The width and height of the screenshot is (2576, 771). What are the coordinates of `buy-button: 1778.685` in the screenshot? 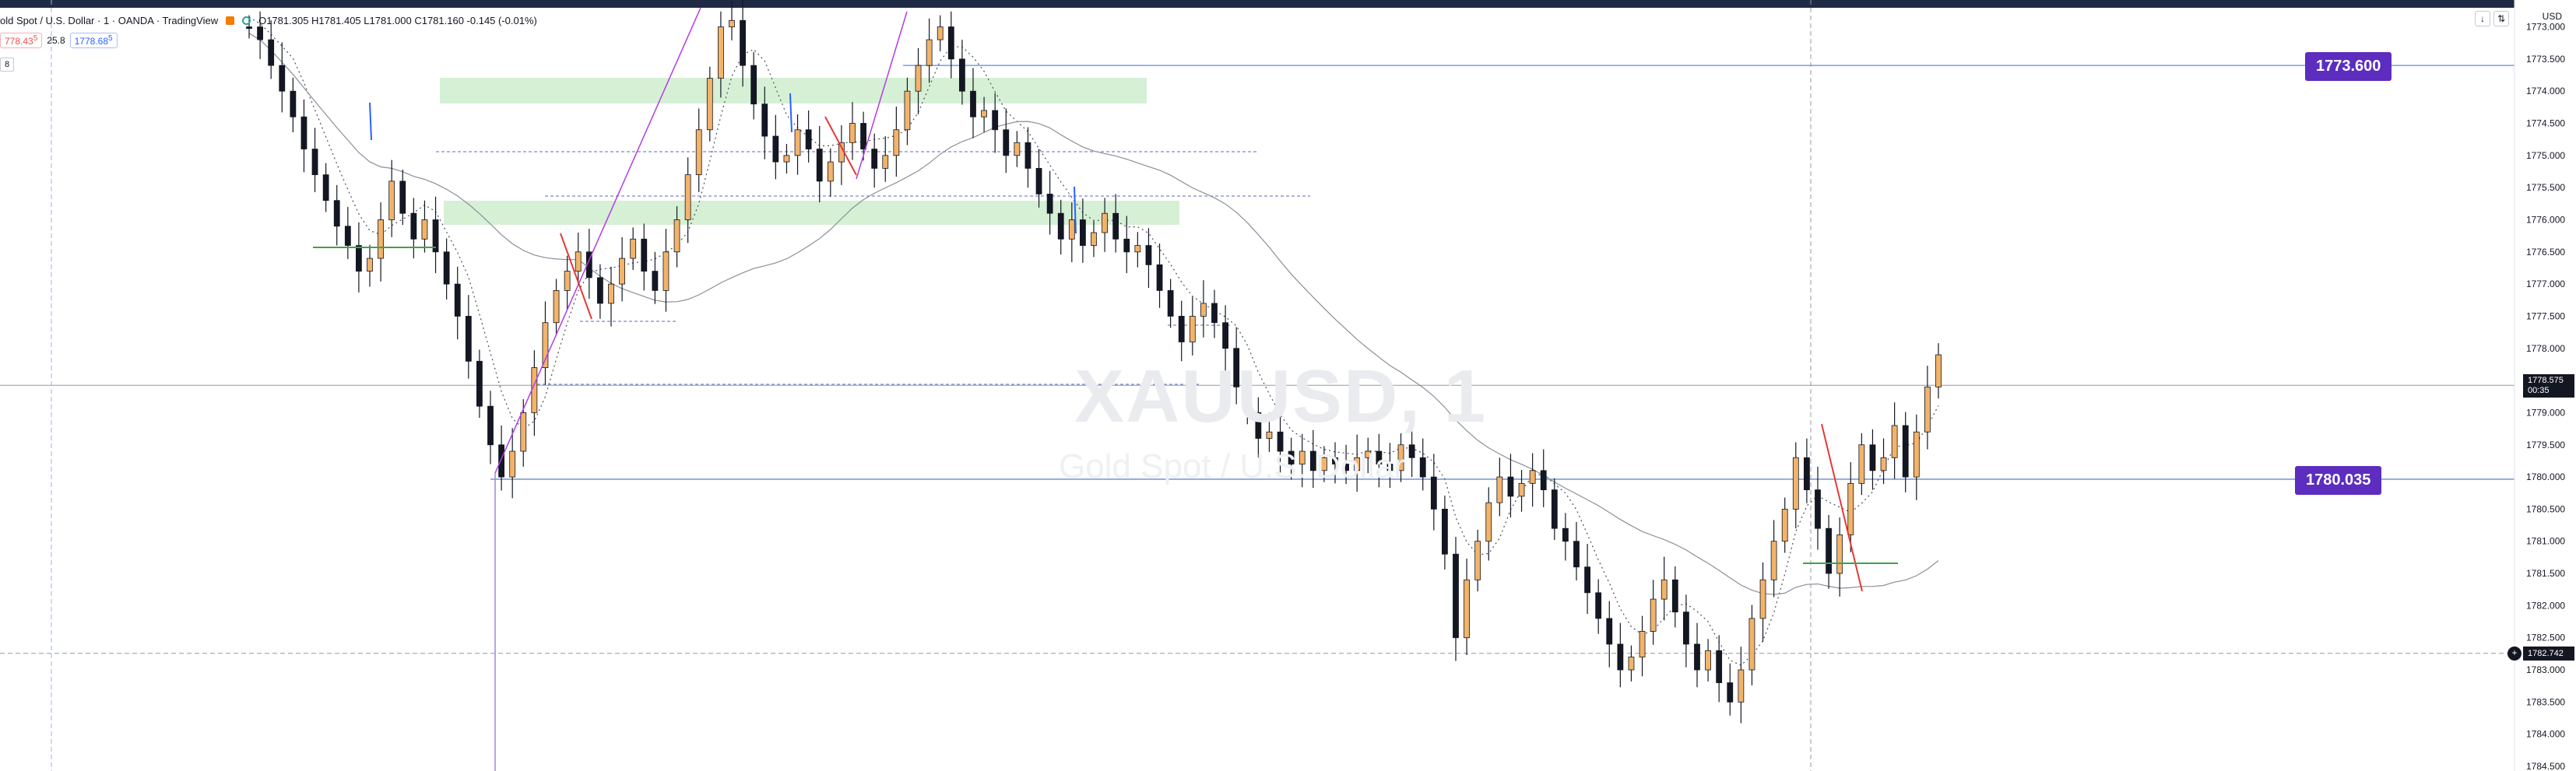 It's located at (93, 40).